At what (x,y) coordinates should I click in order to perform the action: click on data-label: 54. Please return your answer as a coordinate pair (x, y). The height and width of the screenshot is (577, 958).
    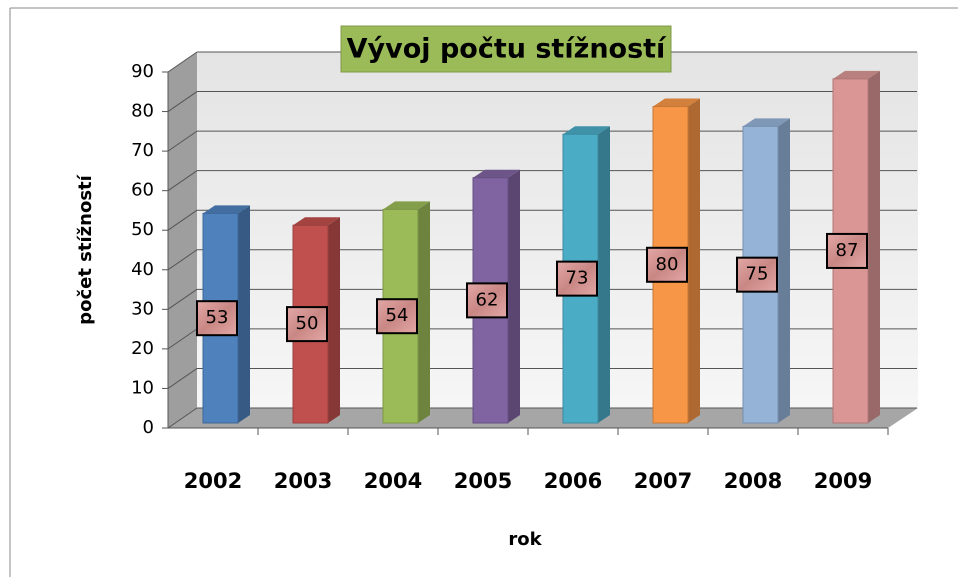
    Looking at the image, I should click on (397, 315).